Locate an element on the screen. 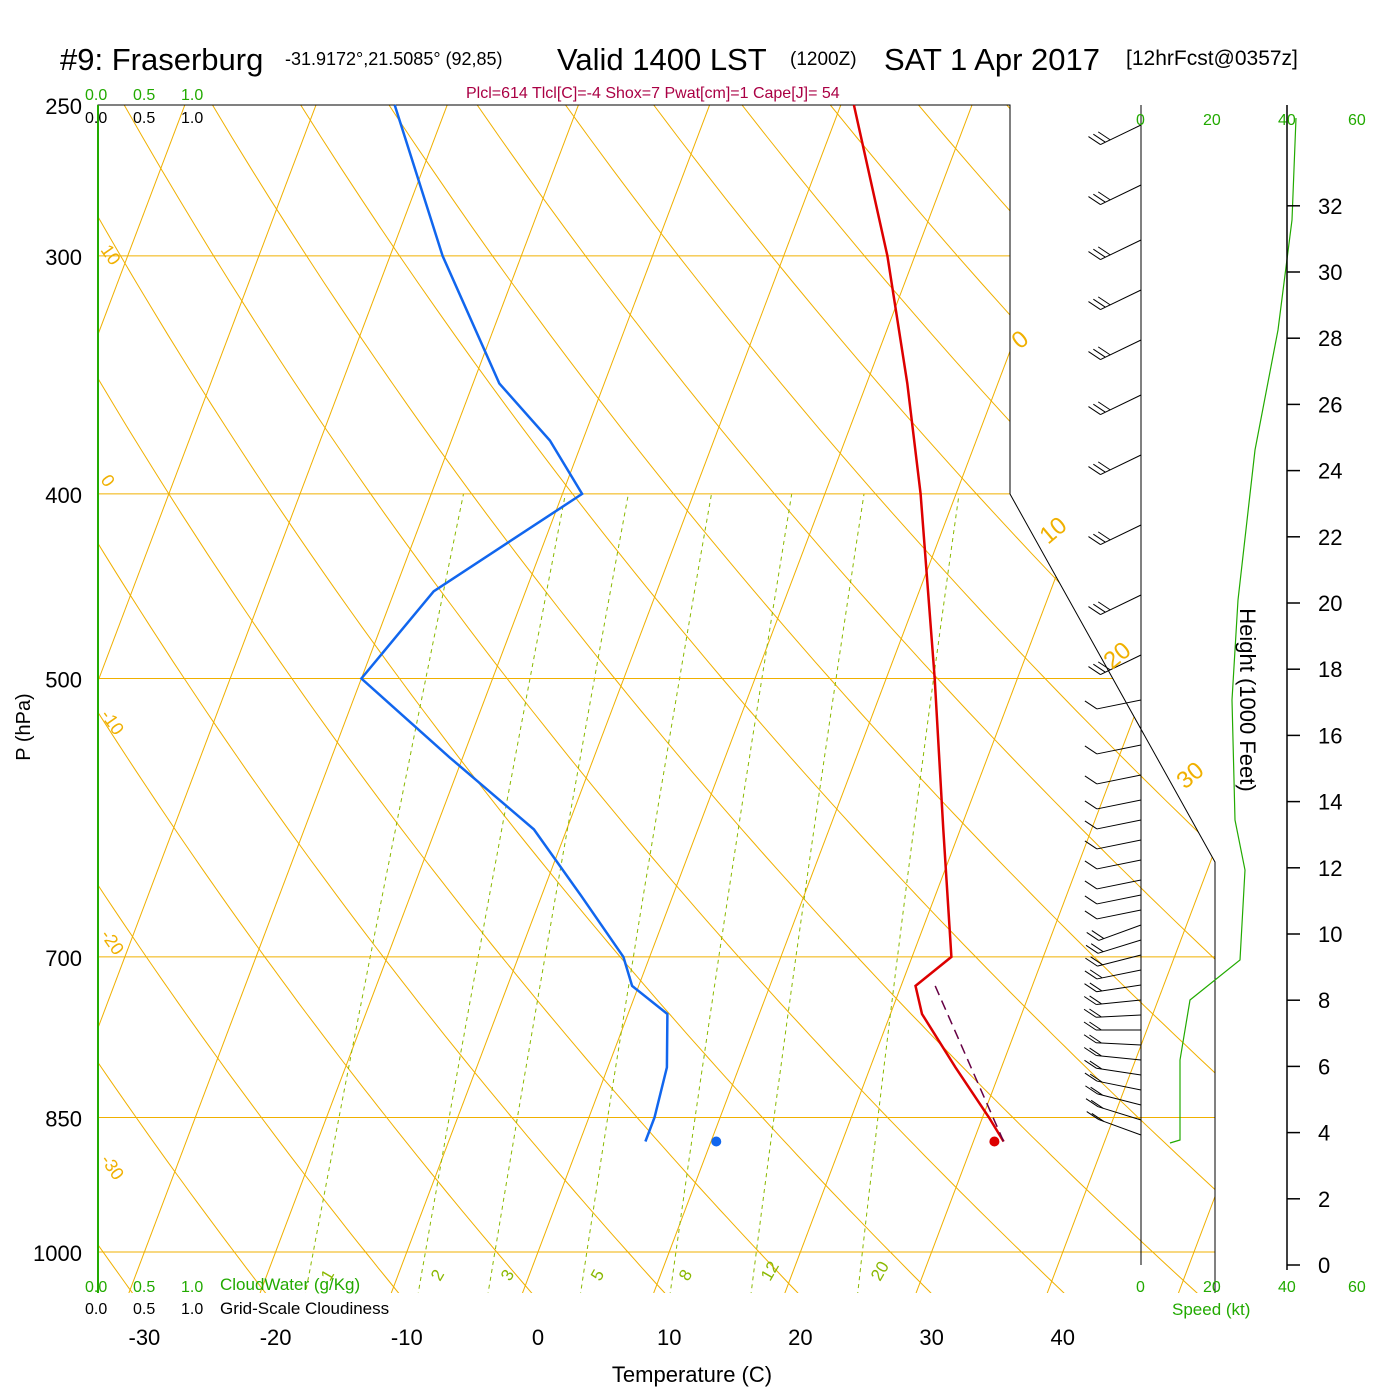  height-tick-label: 32 is located at coordinates (1330, 206).